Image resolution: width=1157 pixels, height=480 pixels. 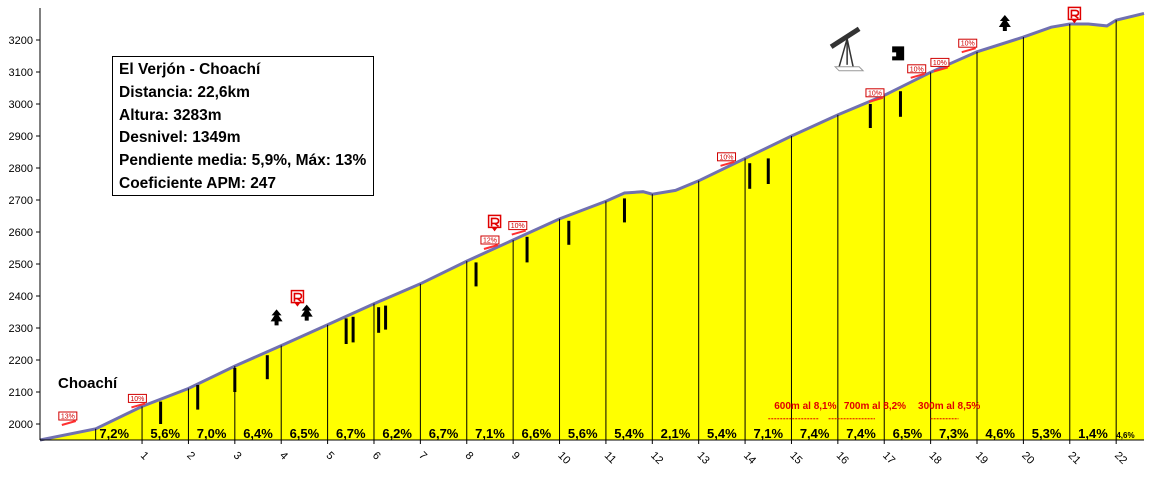 I want to click on y-tick-label: 2700, so click(x=21, y=201).